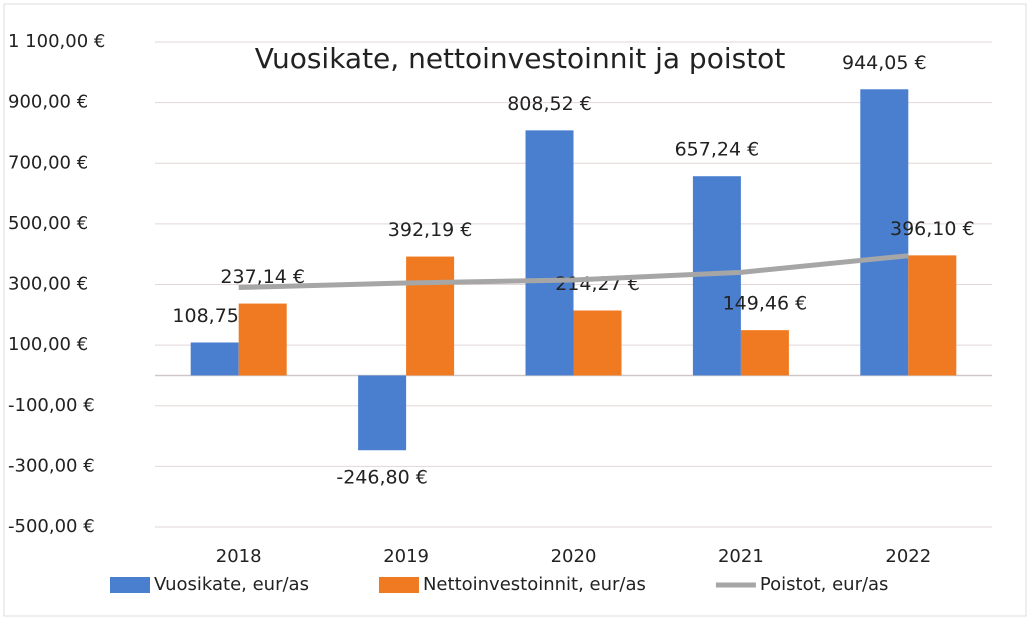 This screenshot has height=622, width=1031. I want to click on x-tick-label: 2019, so click(406, 556).